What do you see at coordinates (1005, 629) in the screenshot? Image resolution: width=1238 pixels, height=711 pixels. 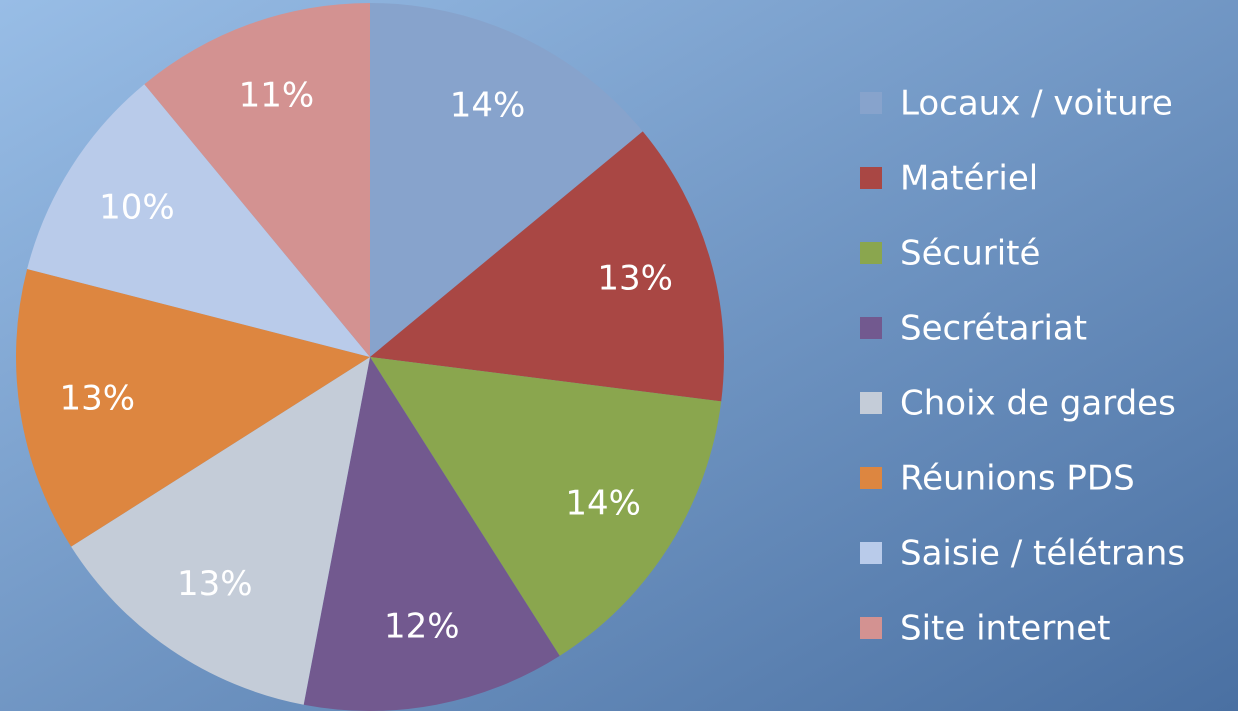 I see `legend-label: Site internet` at bounding box center [1005, 629].